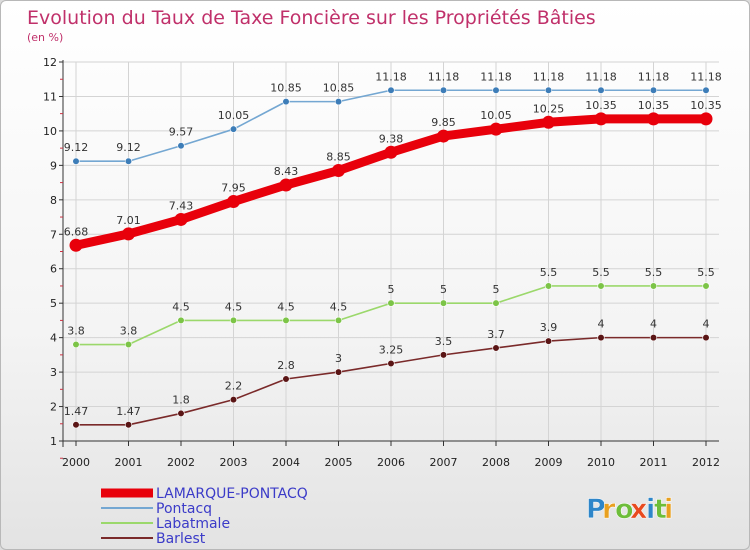 The width and height of the screenshot is (750, 550). I want to click on x-tick-label: 2000, so click(76, 462).